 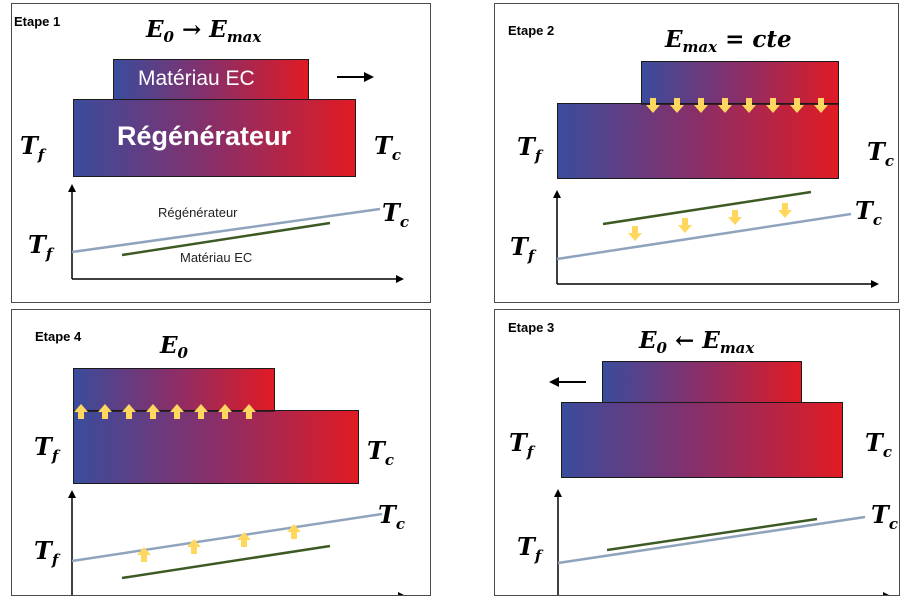 I want to click on energy-equation: E0 ← Emax, so click(x=697, y=342).